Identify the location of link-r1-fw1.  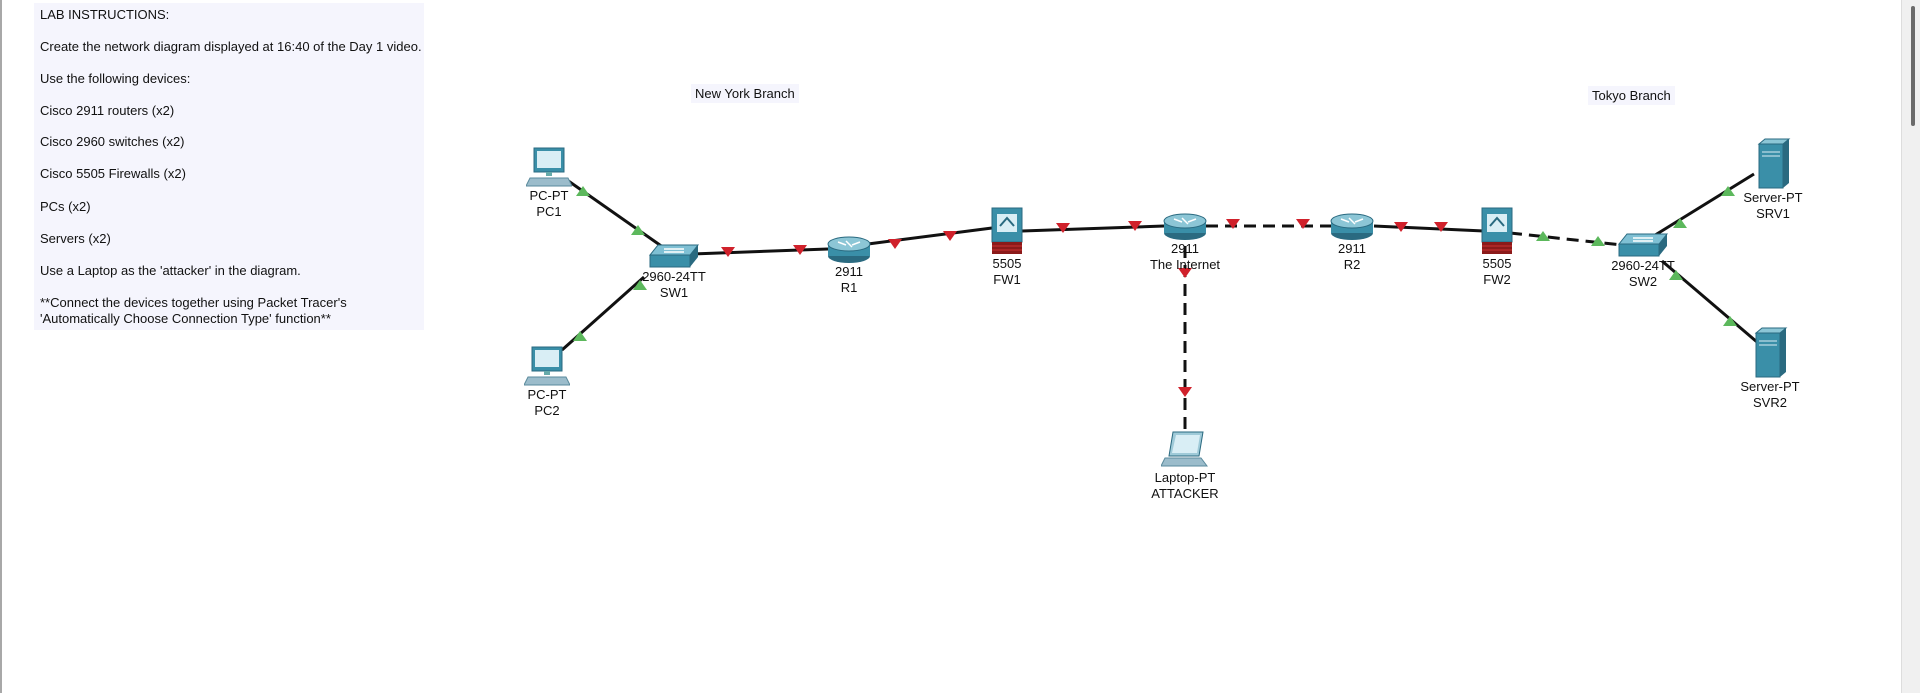
(930, 236).